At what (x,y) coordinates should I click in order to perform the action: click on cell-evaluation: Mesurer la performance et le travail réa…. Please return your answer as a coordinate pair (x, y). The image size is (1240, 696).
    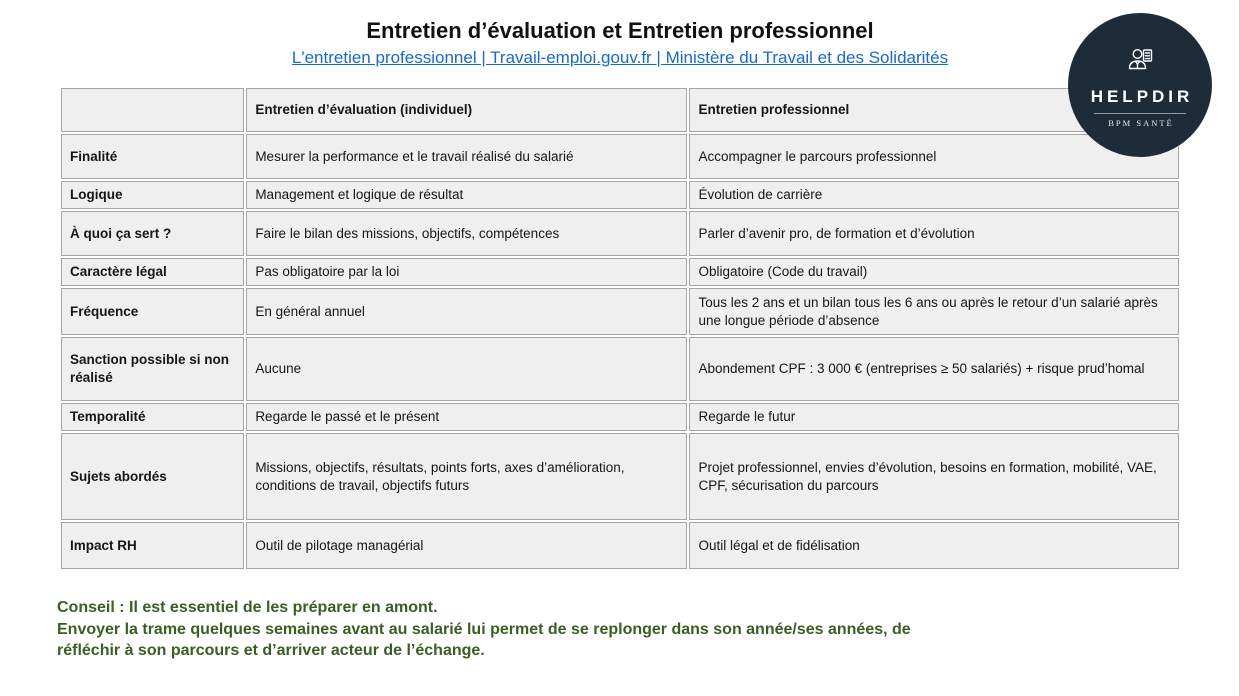
    Looking at the image, I should click on (467, 156).